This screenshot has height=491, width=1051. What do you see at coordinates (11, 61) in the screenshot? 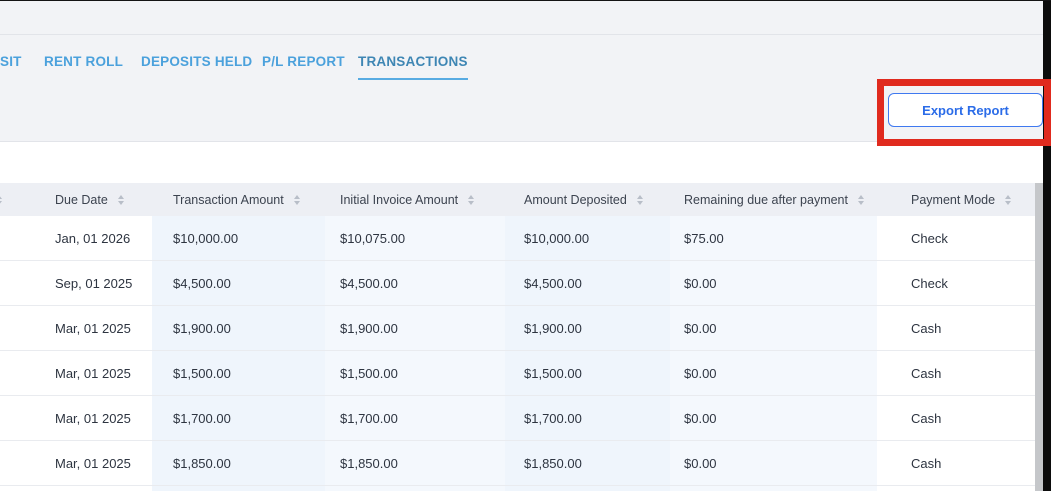
I see `tab-deposit-partial: SIT` at bounding box center [11, 61].